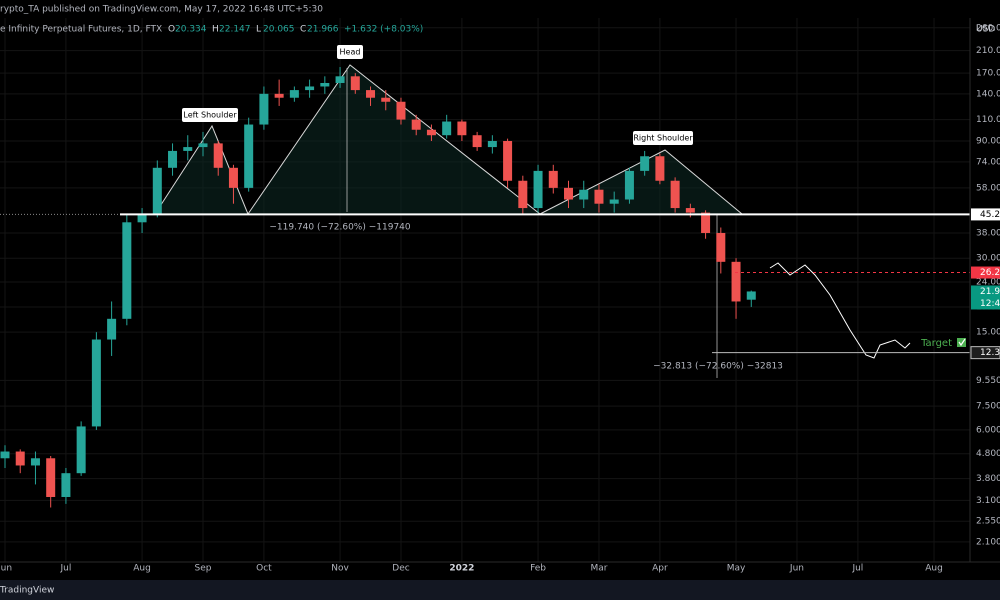 This screenshot has width=1000, height=600. What do you see at coordinates (383, 30) in the screenshot?
I see `ohlc-change: +1.632 (+8.03%)` at bounding box center [383, 30].